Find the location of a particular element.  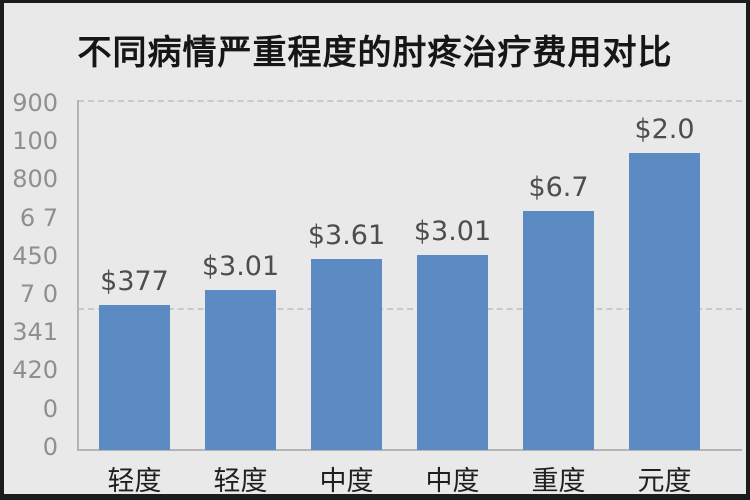

y-axis-tick-label: 6 7 is located at coordinates (38, 217).